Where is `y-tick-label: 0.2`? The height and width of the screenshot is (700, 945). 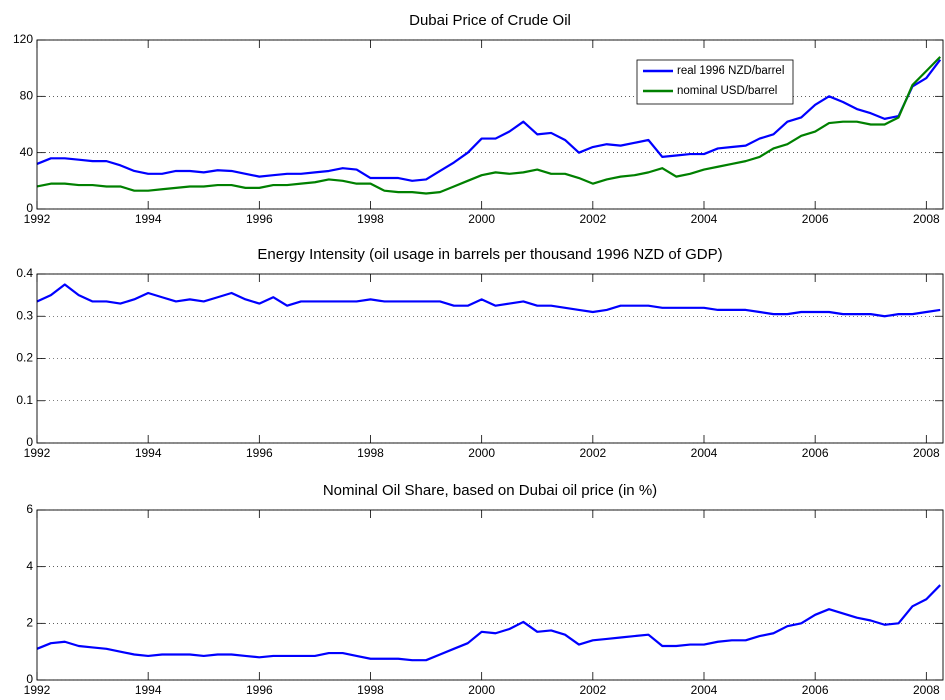 y-tick-label: 0.2 is located at coordinates (24, 358).